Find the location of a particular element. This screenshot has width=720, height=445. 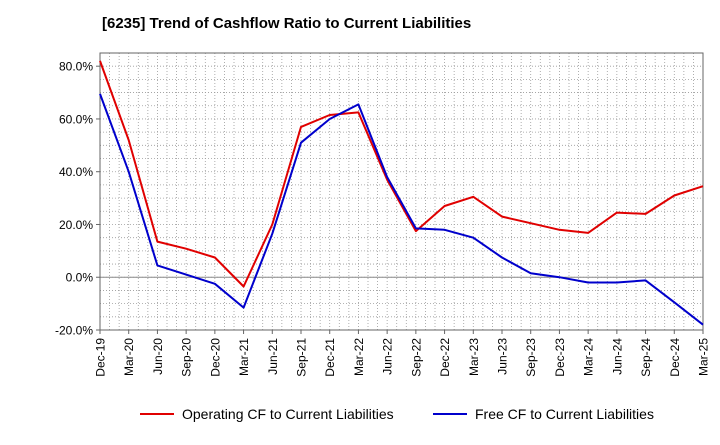

x-tick-label: Dec-20 is located at coordinates (215, 357).